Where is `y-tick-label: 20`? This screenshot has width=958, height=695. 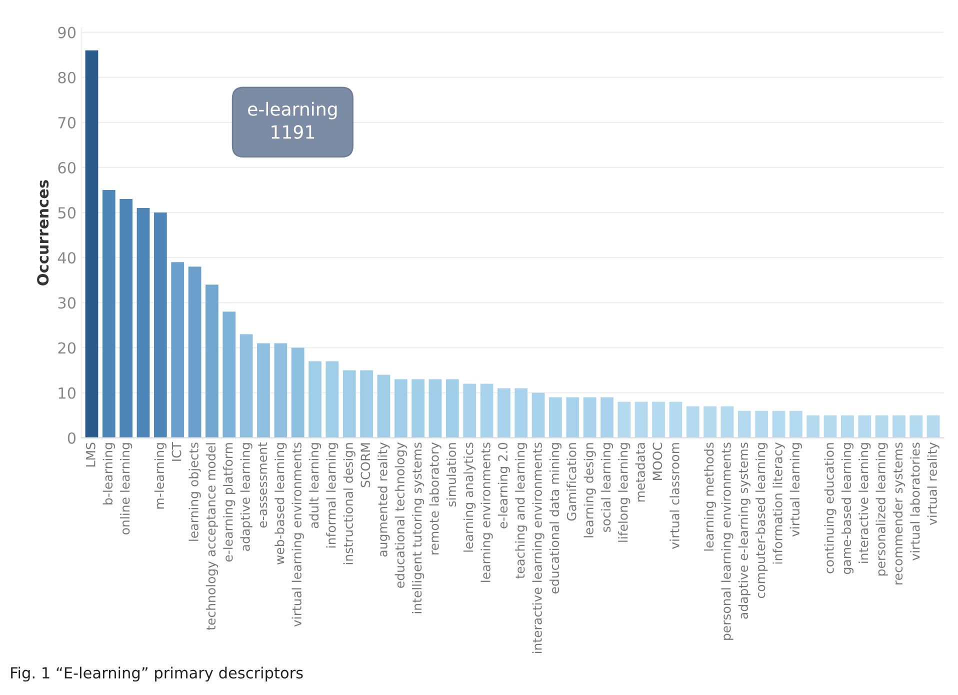
y-tick-label: 20 is located at coordinates (67, 348).